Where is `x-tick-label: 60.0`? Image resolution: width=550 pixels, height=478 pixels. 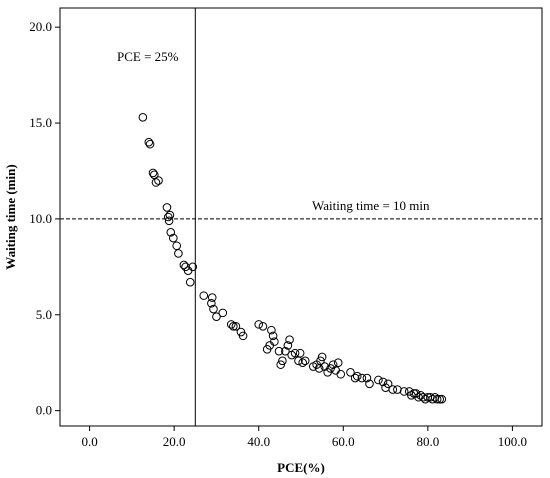
x-tick-label: 60.0 is located at coordinates (343, 441).